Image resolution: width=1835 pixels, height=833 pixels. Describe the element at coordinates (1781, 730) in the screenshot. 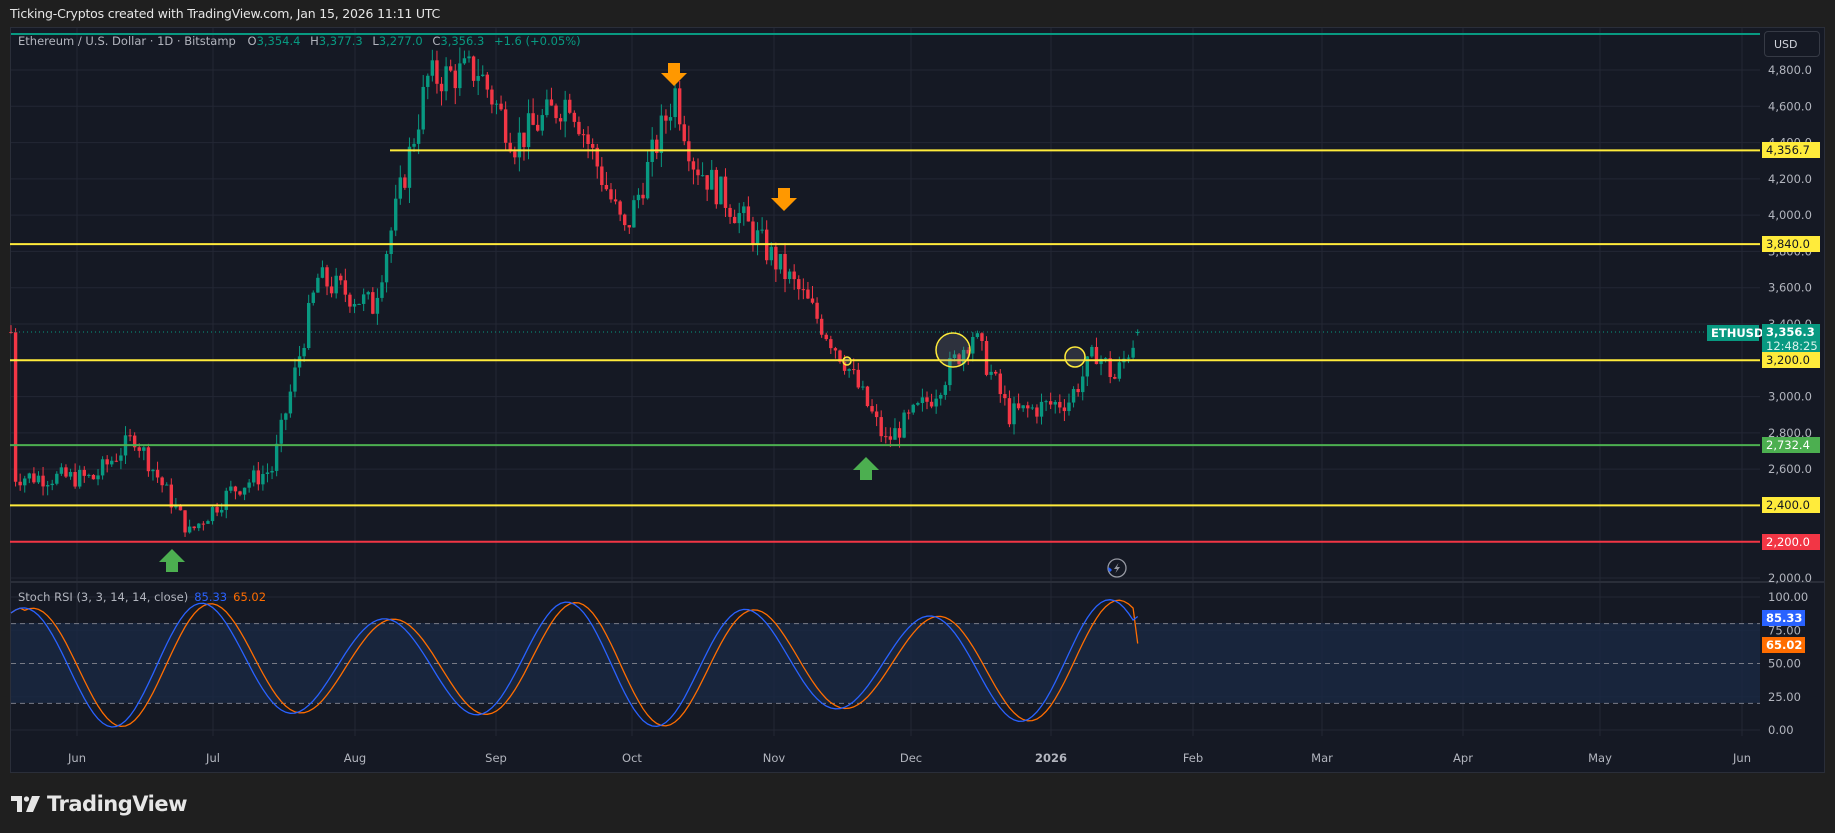

I see `svg-text: 0.00` at that location.